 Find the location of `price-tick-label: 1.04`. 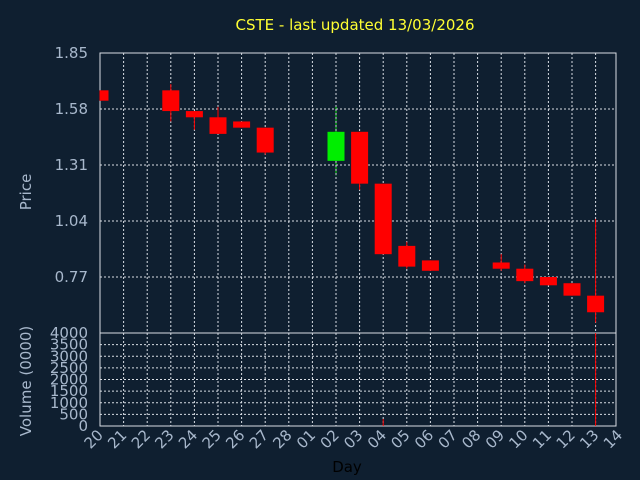

price-tick-label: 1.04 is located at coordinates (71, 221).